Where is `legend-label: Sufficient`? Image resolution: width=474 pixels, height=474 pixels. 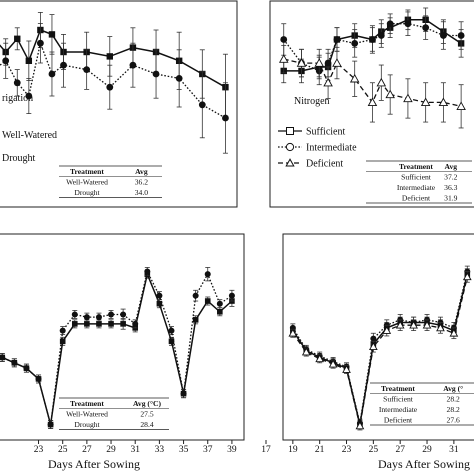
legend-label: Sufficient is located at coordinates (325, 132).